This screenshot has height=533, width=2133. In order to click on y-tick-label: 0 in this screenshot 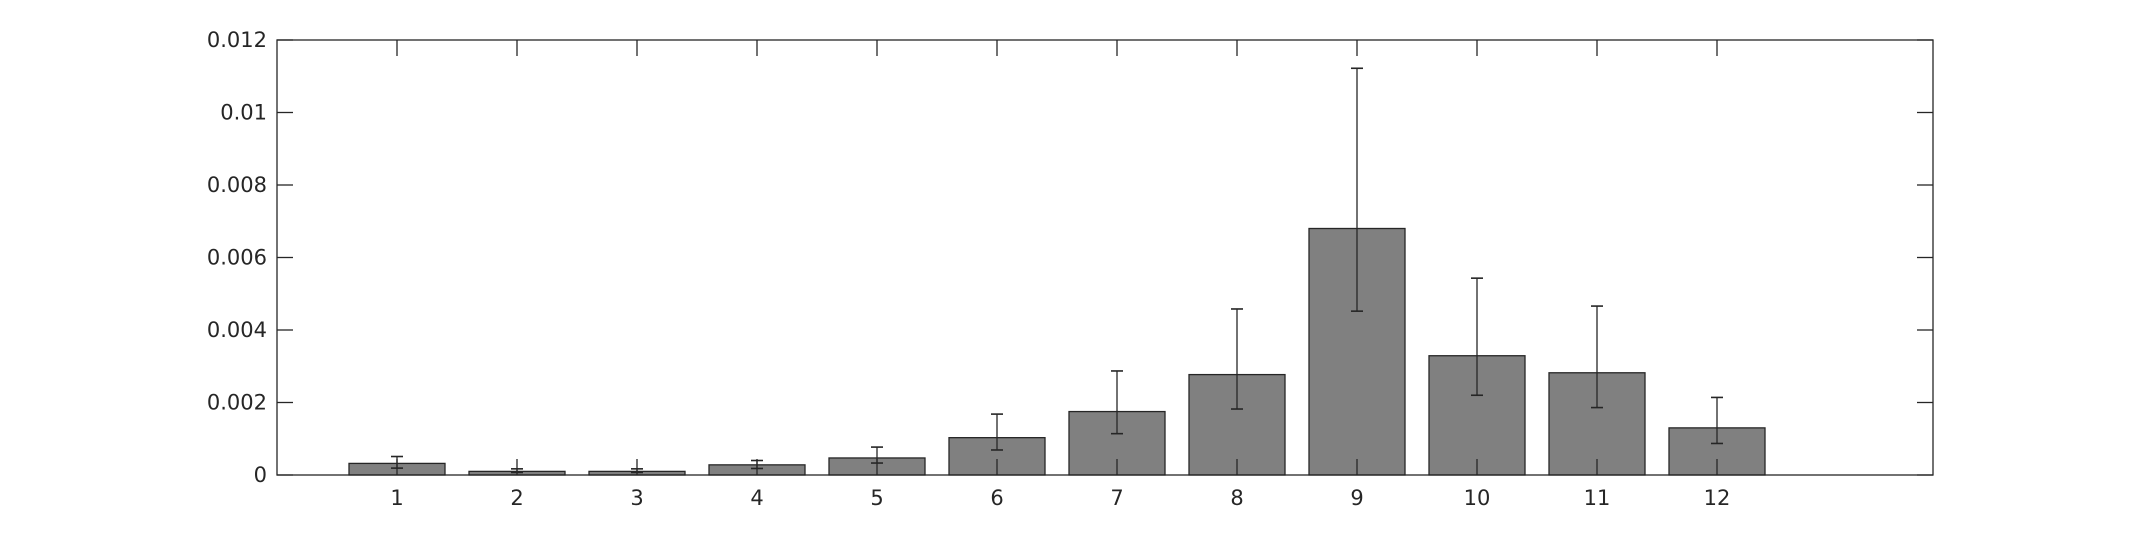, I will do `click(260, 475)`.